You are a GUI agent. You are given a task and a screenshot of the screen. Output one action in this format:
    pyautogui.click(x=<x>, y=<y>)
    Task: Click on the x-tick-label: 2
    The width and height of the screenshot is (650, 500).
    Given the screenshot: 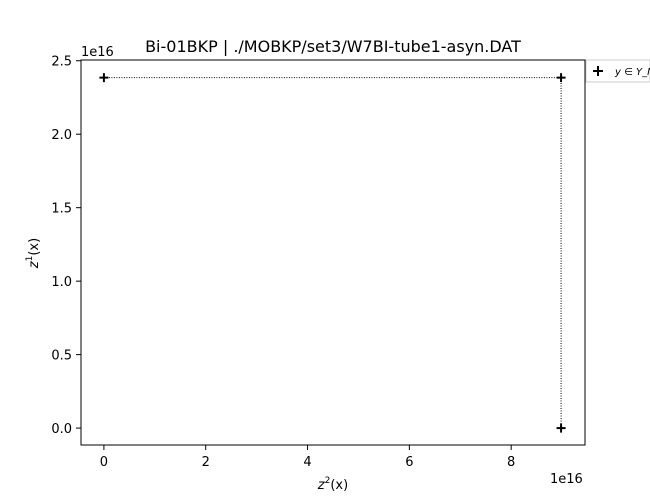 What is the action you would take?
    pyautogui.click(x=206, y=462)
    